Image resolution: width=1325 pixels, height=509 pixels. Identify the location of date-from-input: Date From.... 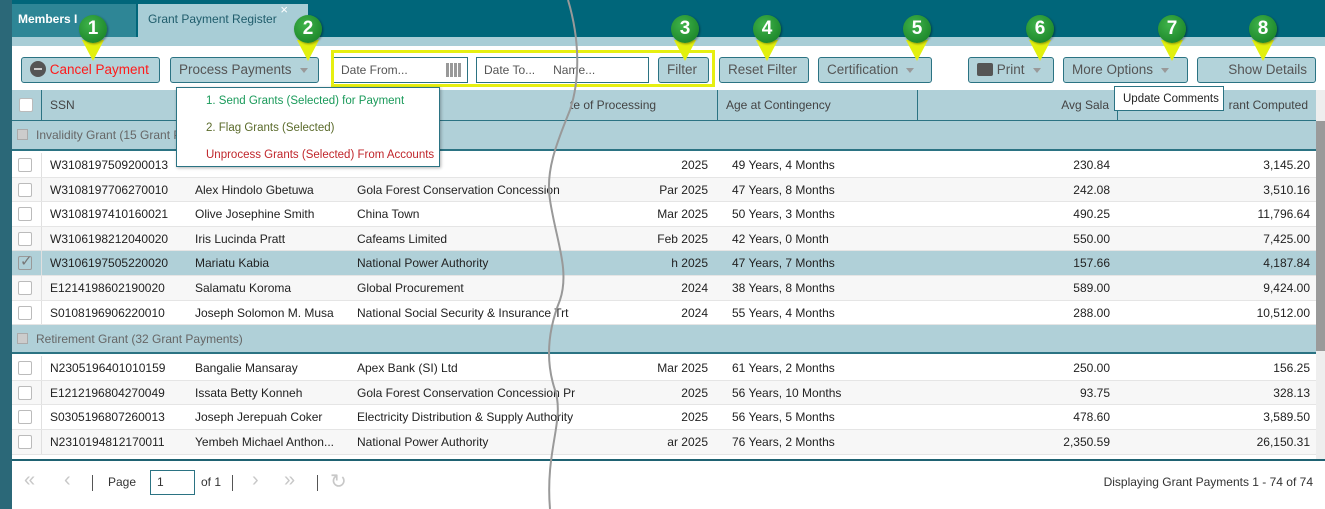
(400, 70).